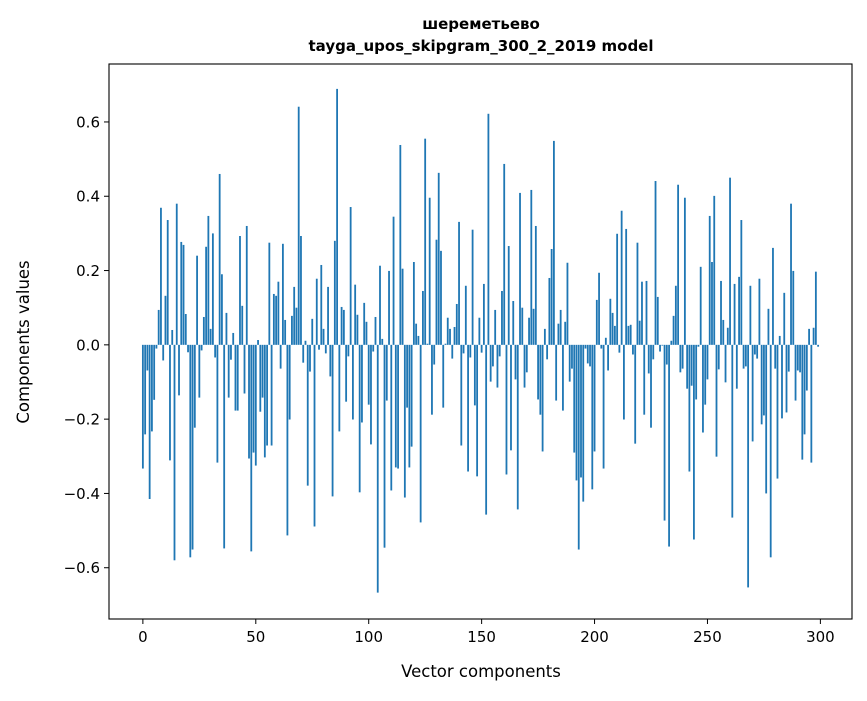  I want to click on y-tick-label: −0.4, so click(82, 494).